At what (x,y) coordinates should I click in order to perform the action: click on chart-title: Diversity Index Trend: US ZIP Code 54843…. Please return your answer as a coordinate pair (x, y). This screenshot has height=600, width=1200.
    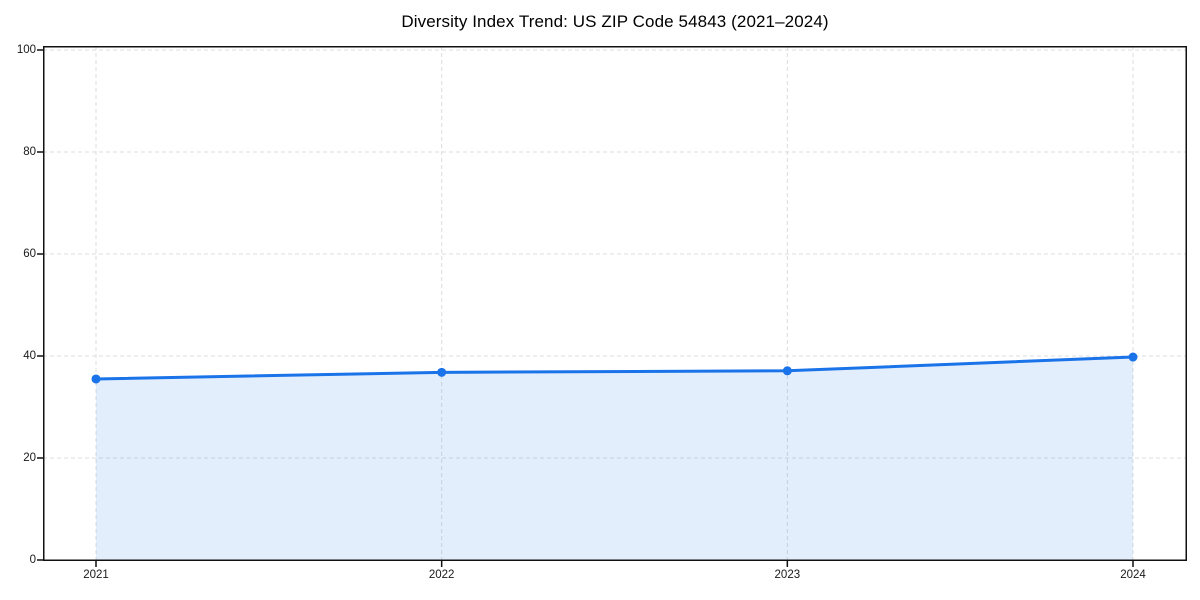
    Looking at the image, I should click on (615, 21).